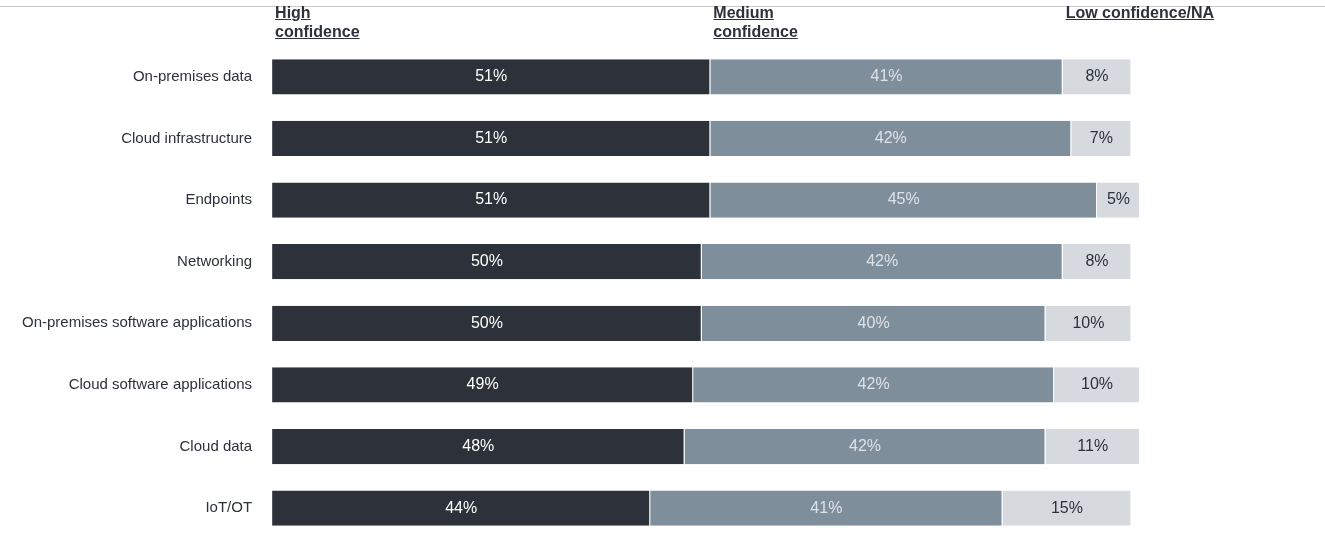 Image resolution: width=1325 pixels, height=560 pixels. Describe the element at coordinates (192, 75) in the screenshot. I see `y-tick-label: On-premises data` at that location.